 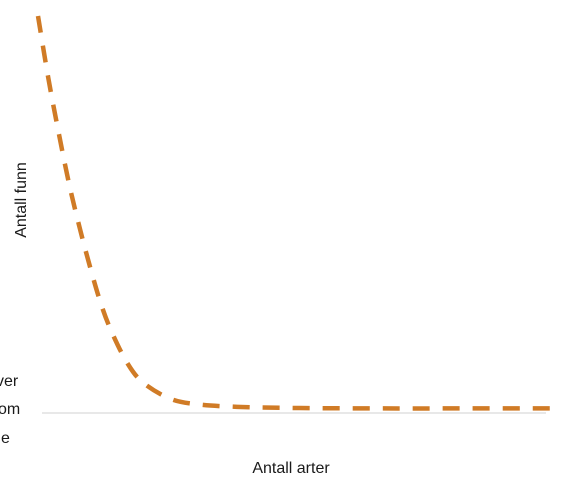 I want to click on x-axis-label: Antall arter, so click(x=291, y=468).